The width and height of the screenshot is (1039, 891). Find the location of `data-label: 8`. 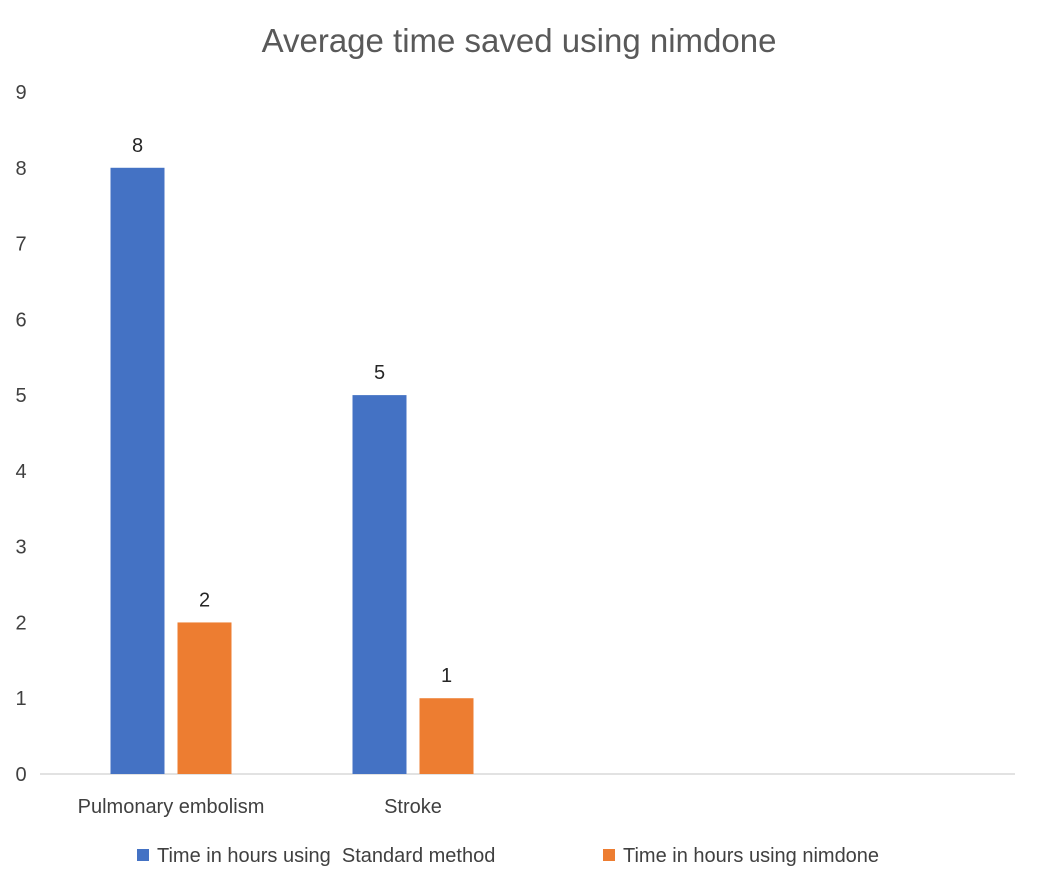

data-label: 8 is located at coordinates (137, 146).